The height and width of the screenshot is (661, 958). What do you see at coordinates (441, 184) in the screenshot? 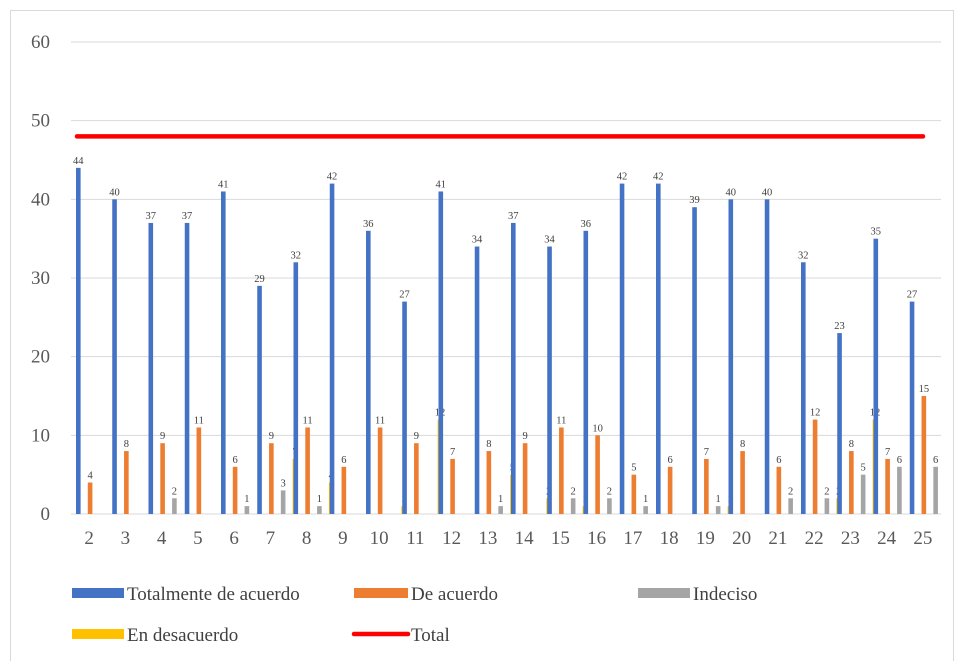
I see `data-label: 41` at bounding box center [441, 184].